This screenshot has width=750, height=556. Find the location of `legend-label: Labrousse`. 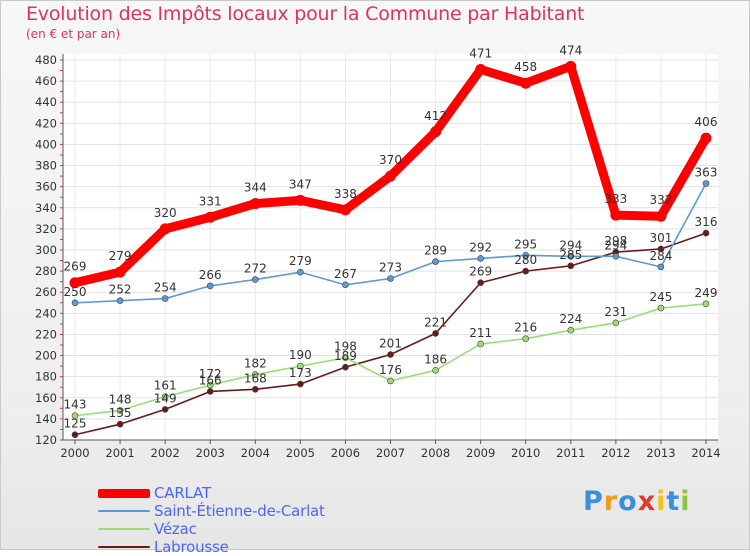

legend-label: Labrousse is located at coordinates (191, 547).